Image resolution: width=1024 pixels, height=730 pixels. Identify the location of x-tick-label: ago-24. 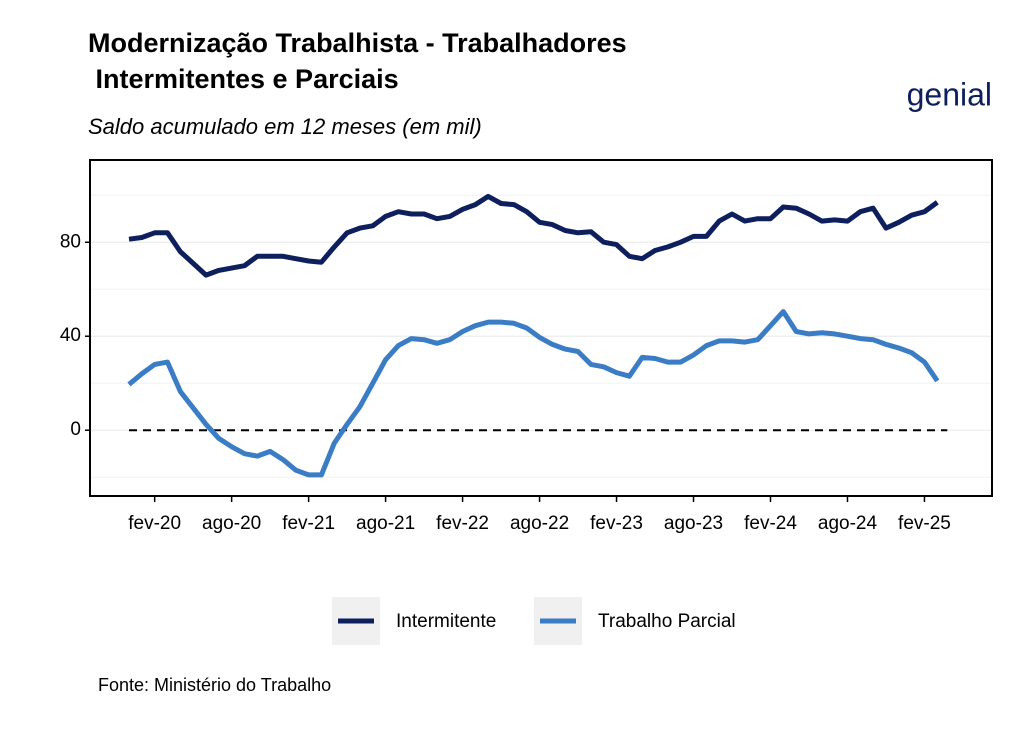
(848, 523).